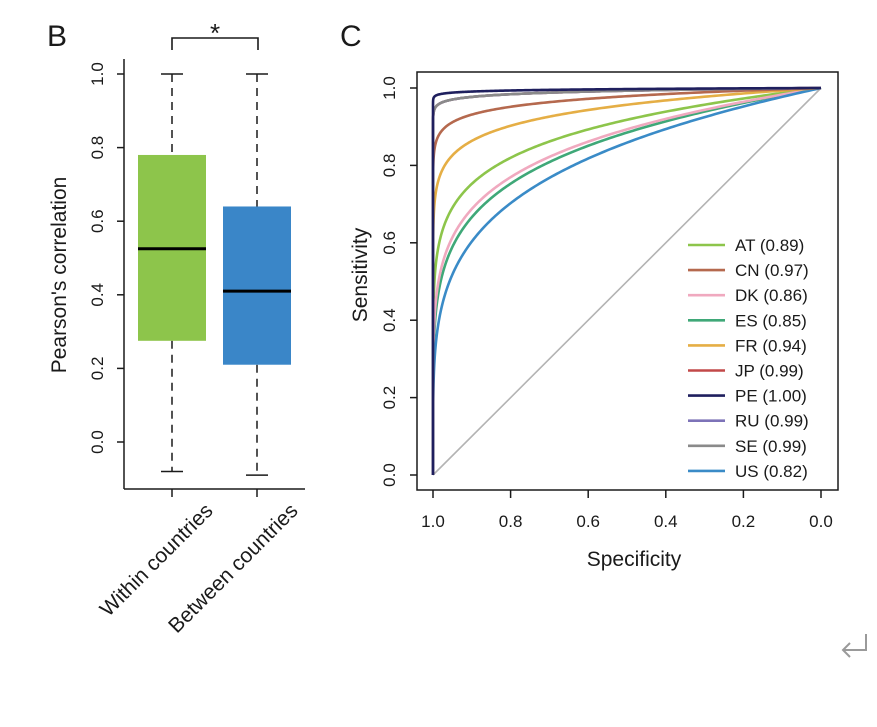  Describe the element at coordinates (214, 274) in the screenshot. I see `boxplot-boxes` at that location.